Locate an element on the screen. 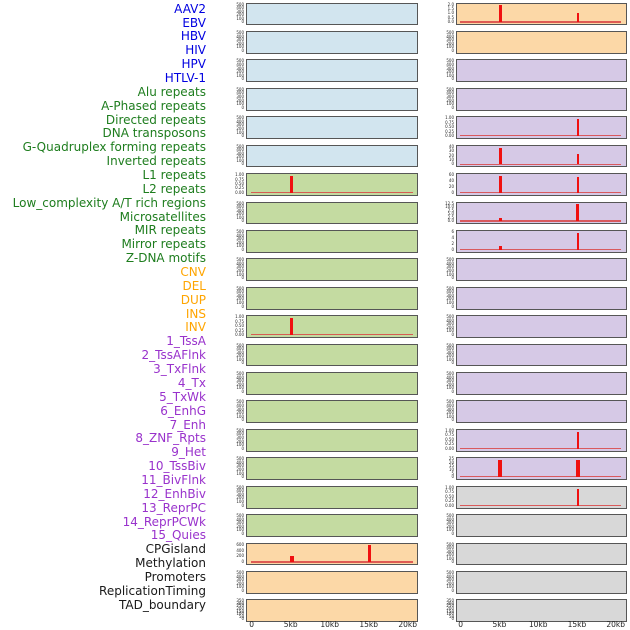  panel-a-phased-repeats is located at coordinates (332, 213).